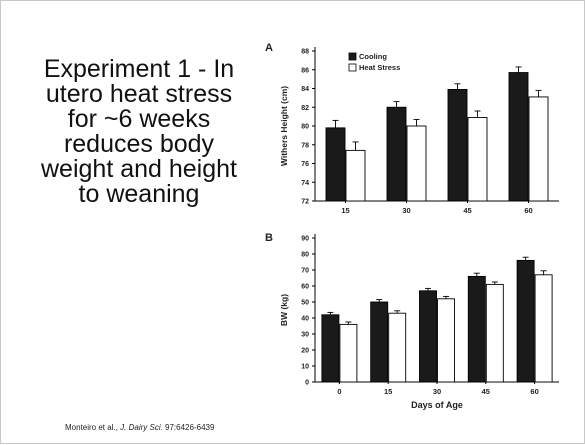 The width and height of the screenshot is (585, 445). Describe the element at coordinates (284, 126) in the screenshot. I see `y-axis-label: Withers Height (cm)` at that location.